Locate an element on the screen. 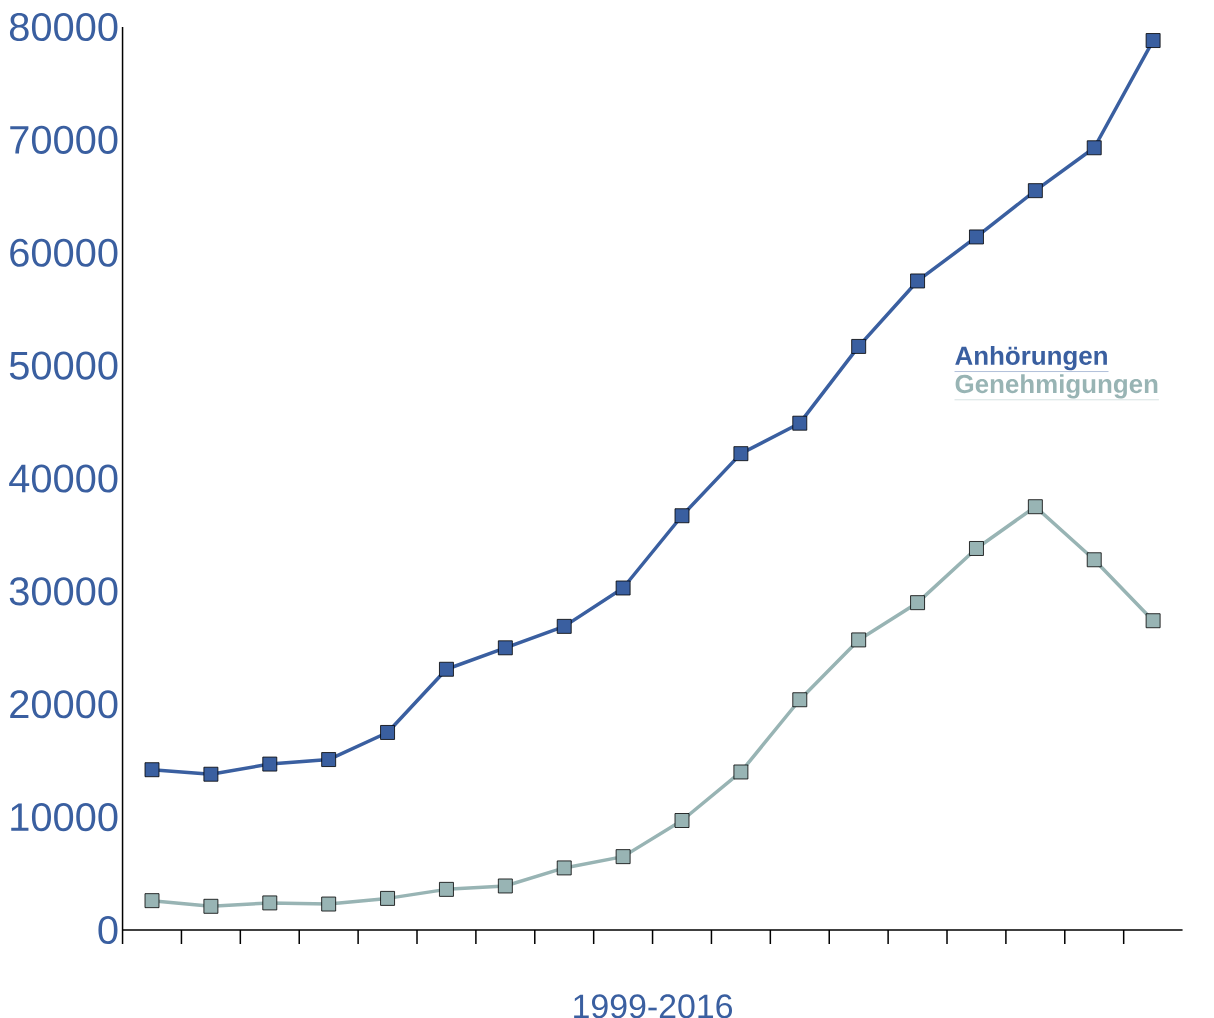 The height and width of the screenshot is (1018, 1214). y-tick-label: 60000 is located at coordinates (64, 252).